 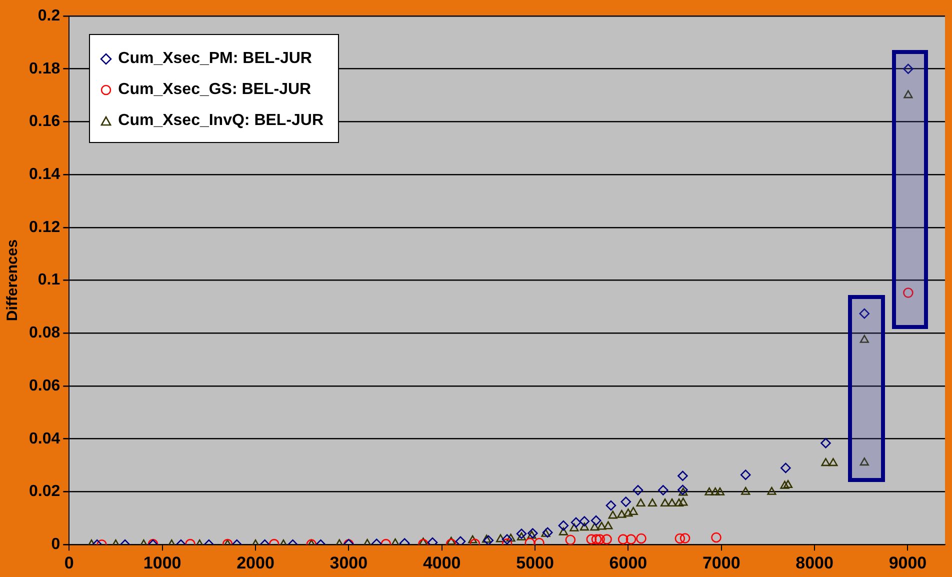 I want to click on y-tick-label: 0.02, so click(x=44, y=491).